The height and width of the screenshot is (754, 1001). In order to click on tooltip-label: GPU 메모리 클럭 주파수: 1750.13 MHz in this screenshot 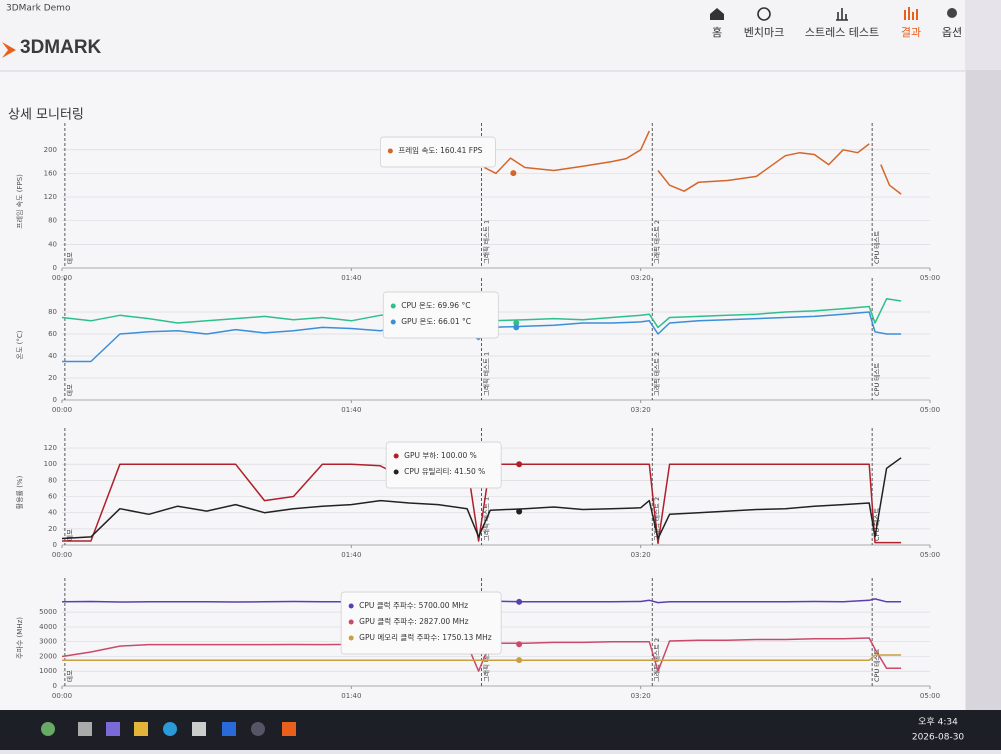, I will do `click(425, 637)`.